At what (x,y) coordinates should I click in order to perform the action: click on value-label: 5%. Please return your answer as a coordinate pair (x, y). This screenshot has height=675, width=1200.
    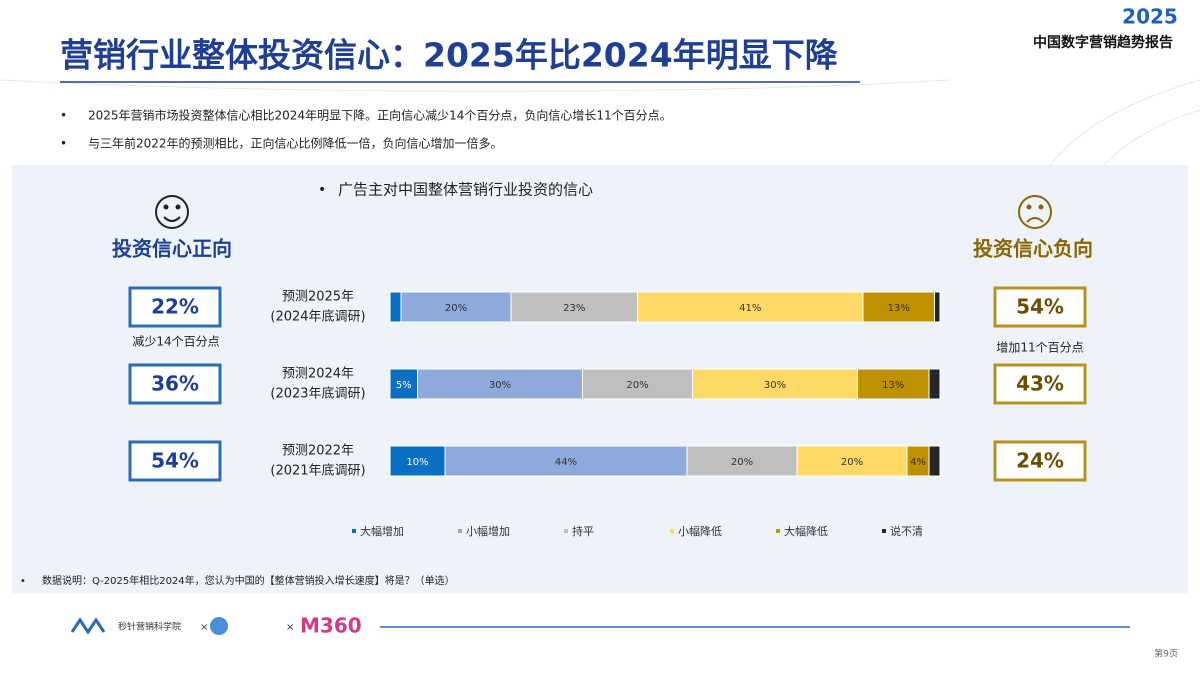
    Looking at the image, I should click on (404, 385).